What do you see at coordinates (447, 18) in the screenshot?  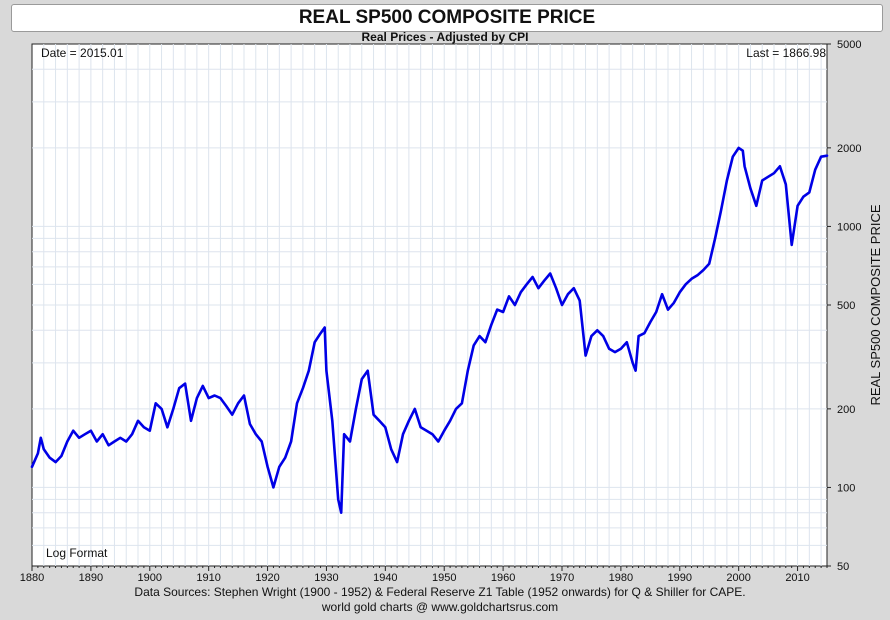 I see `chart-title: REAL SP500 COMPOSITE PRICE` at bounding box center [447, 18].